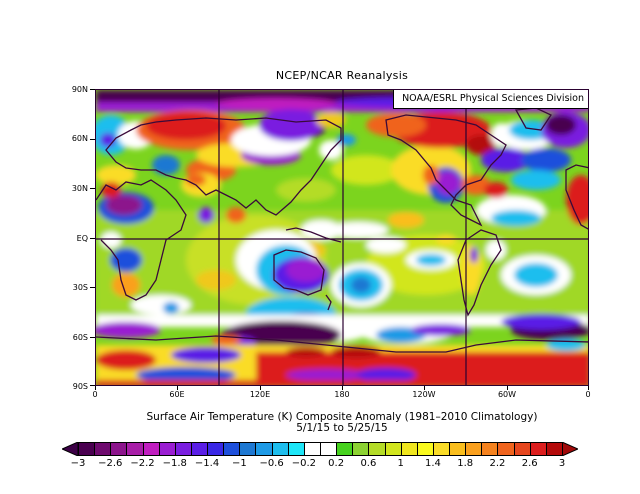 The image size is (640, 494). Describe the element at coordinates (80, 287) in the screenshot. I see `lat-tick-30s: 30S` at that location.